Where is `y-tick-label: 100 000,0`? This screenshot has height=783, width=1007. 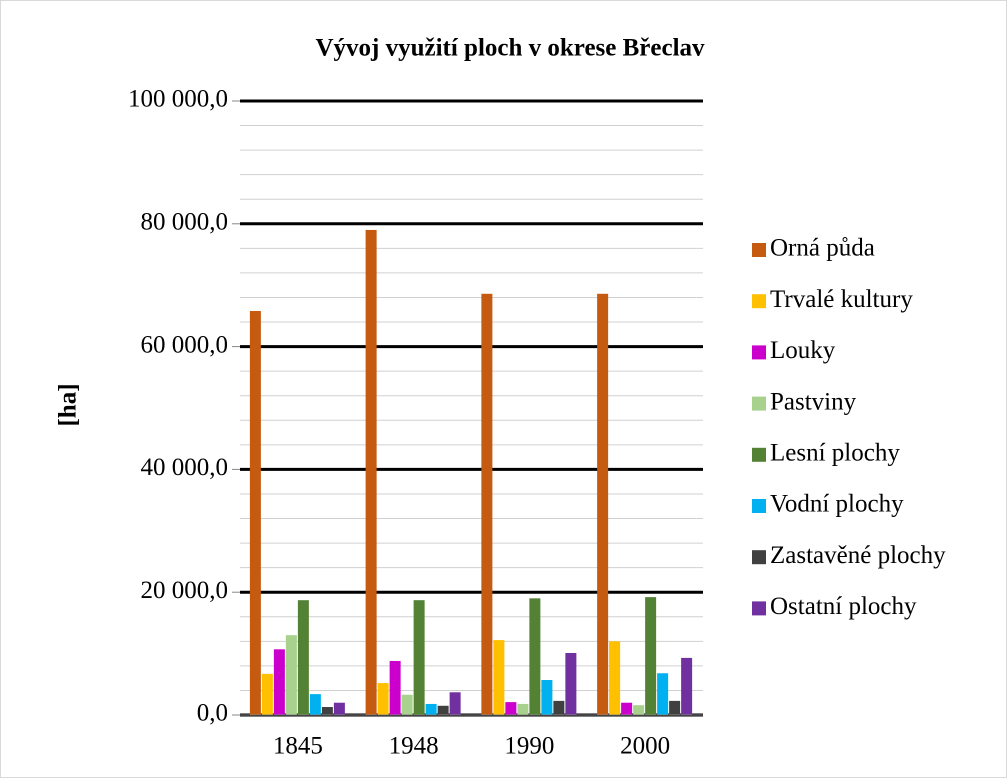 y-tick-label: 100 000,0 is located at coordinates (178, 99).